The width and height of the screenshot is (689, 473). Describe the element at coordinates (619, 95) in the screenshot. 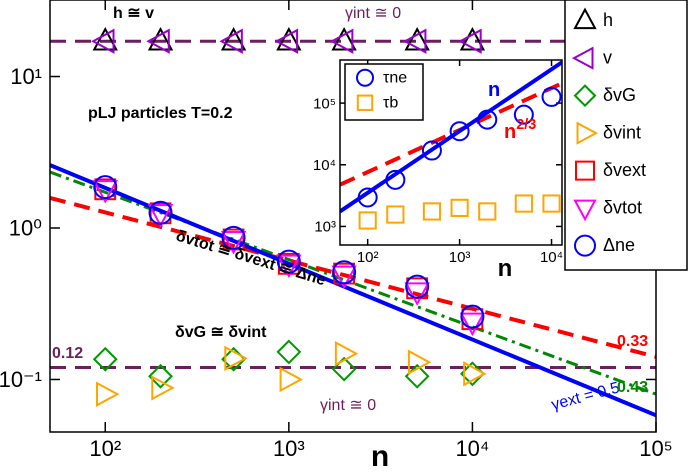

I see `legend-label: δvG` at that location.